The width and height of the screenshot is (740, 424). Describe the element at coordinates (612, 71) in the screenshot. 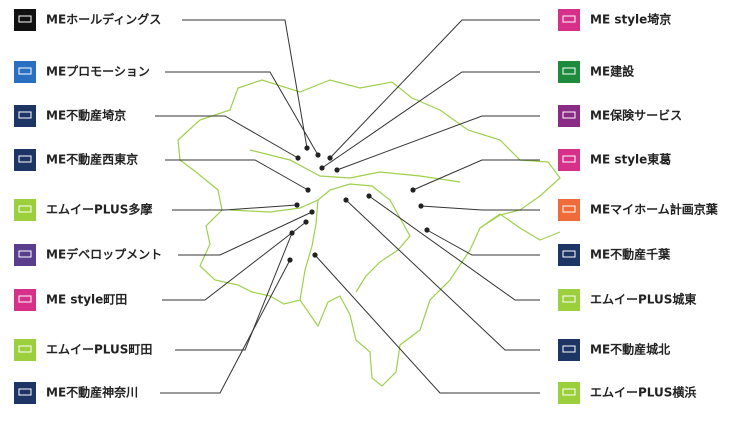

I see `company-label: ME建設` at that location.